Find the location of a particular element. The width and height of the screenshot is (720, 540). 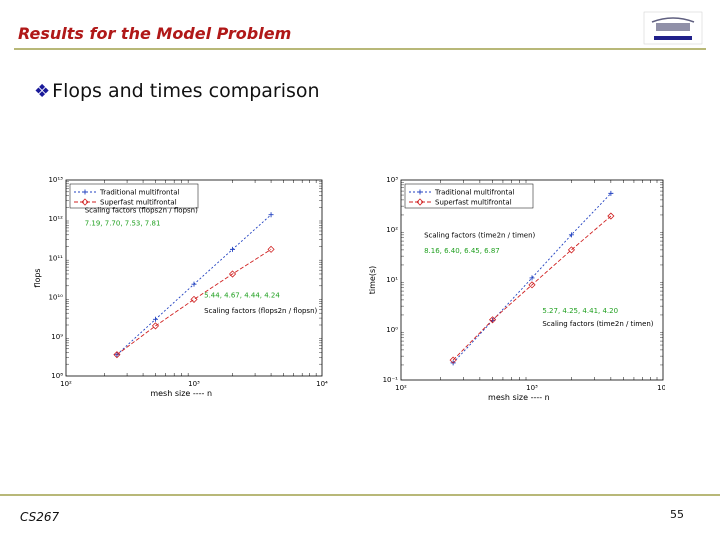

chart-annotation: 5.44, 4.67, 4.44, 4.24 is located at coordinates (242, 296).